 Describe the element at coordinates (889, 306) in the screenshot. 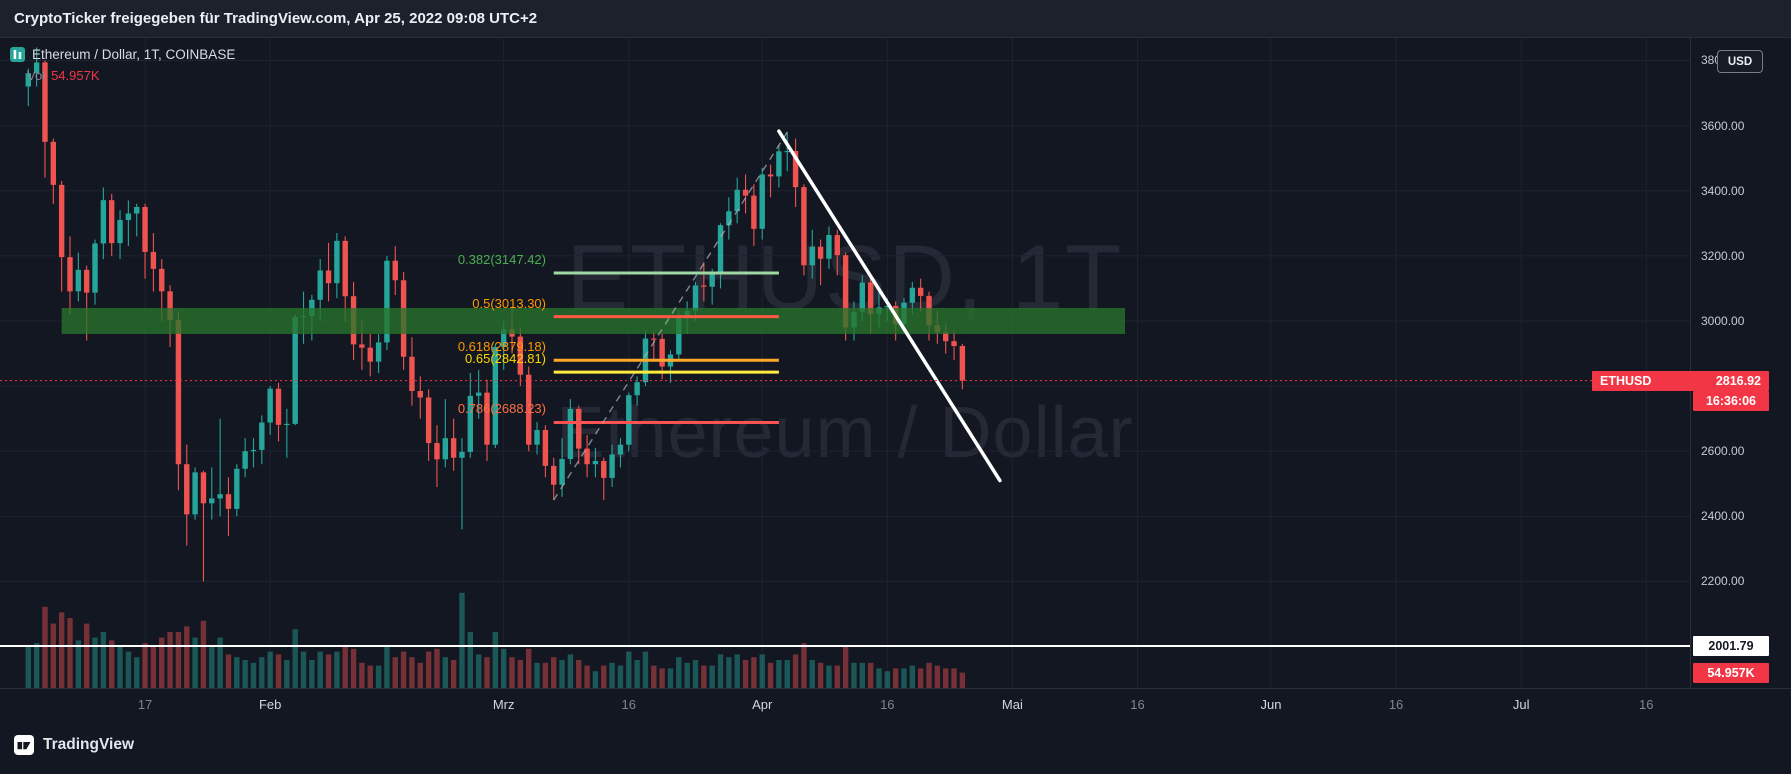

I see `downtrend-line` at that location.